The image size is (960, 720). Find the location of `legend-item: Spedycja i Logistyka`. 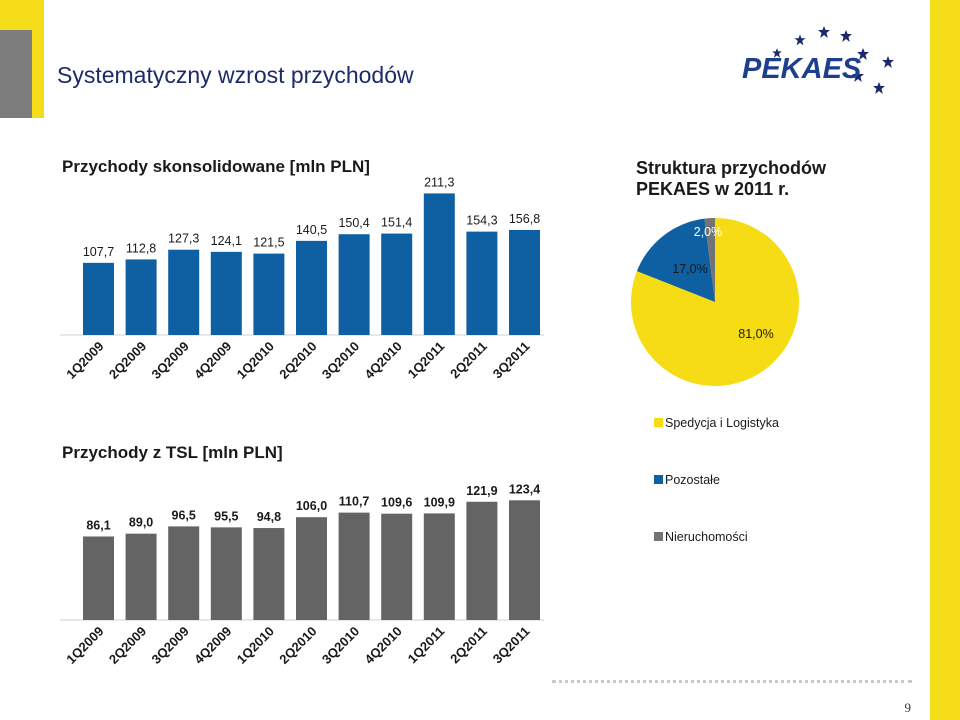

legend-item: Spedycja i Logistyka is located at coordinates (716, 423).